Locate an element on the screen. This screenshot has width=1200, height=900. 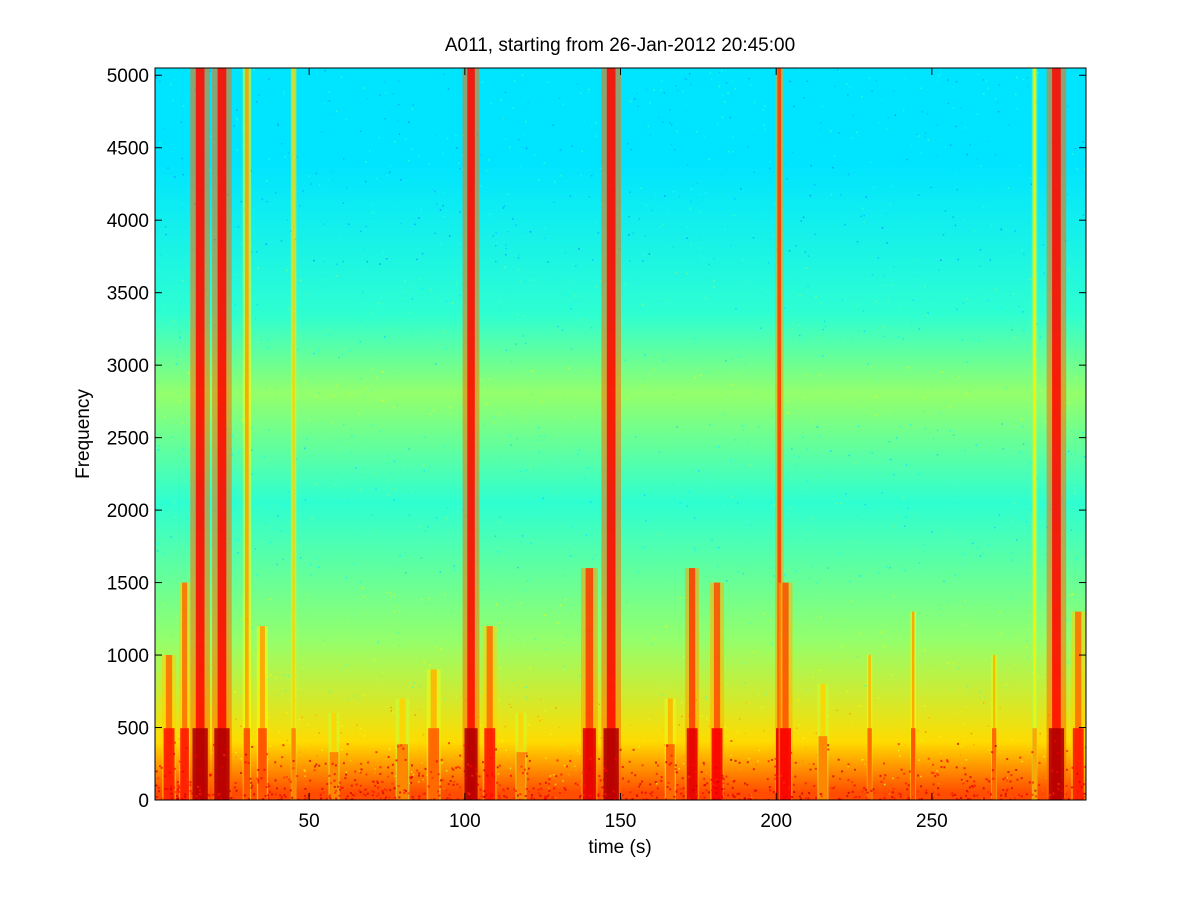
x-tick-label-100: 100 is located at coordinates (465, 821).